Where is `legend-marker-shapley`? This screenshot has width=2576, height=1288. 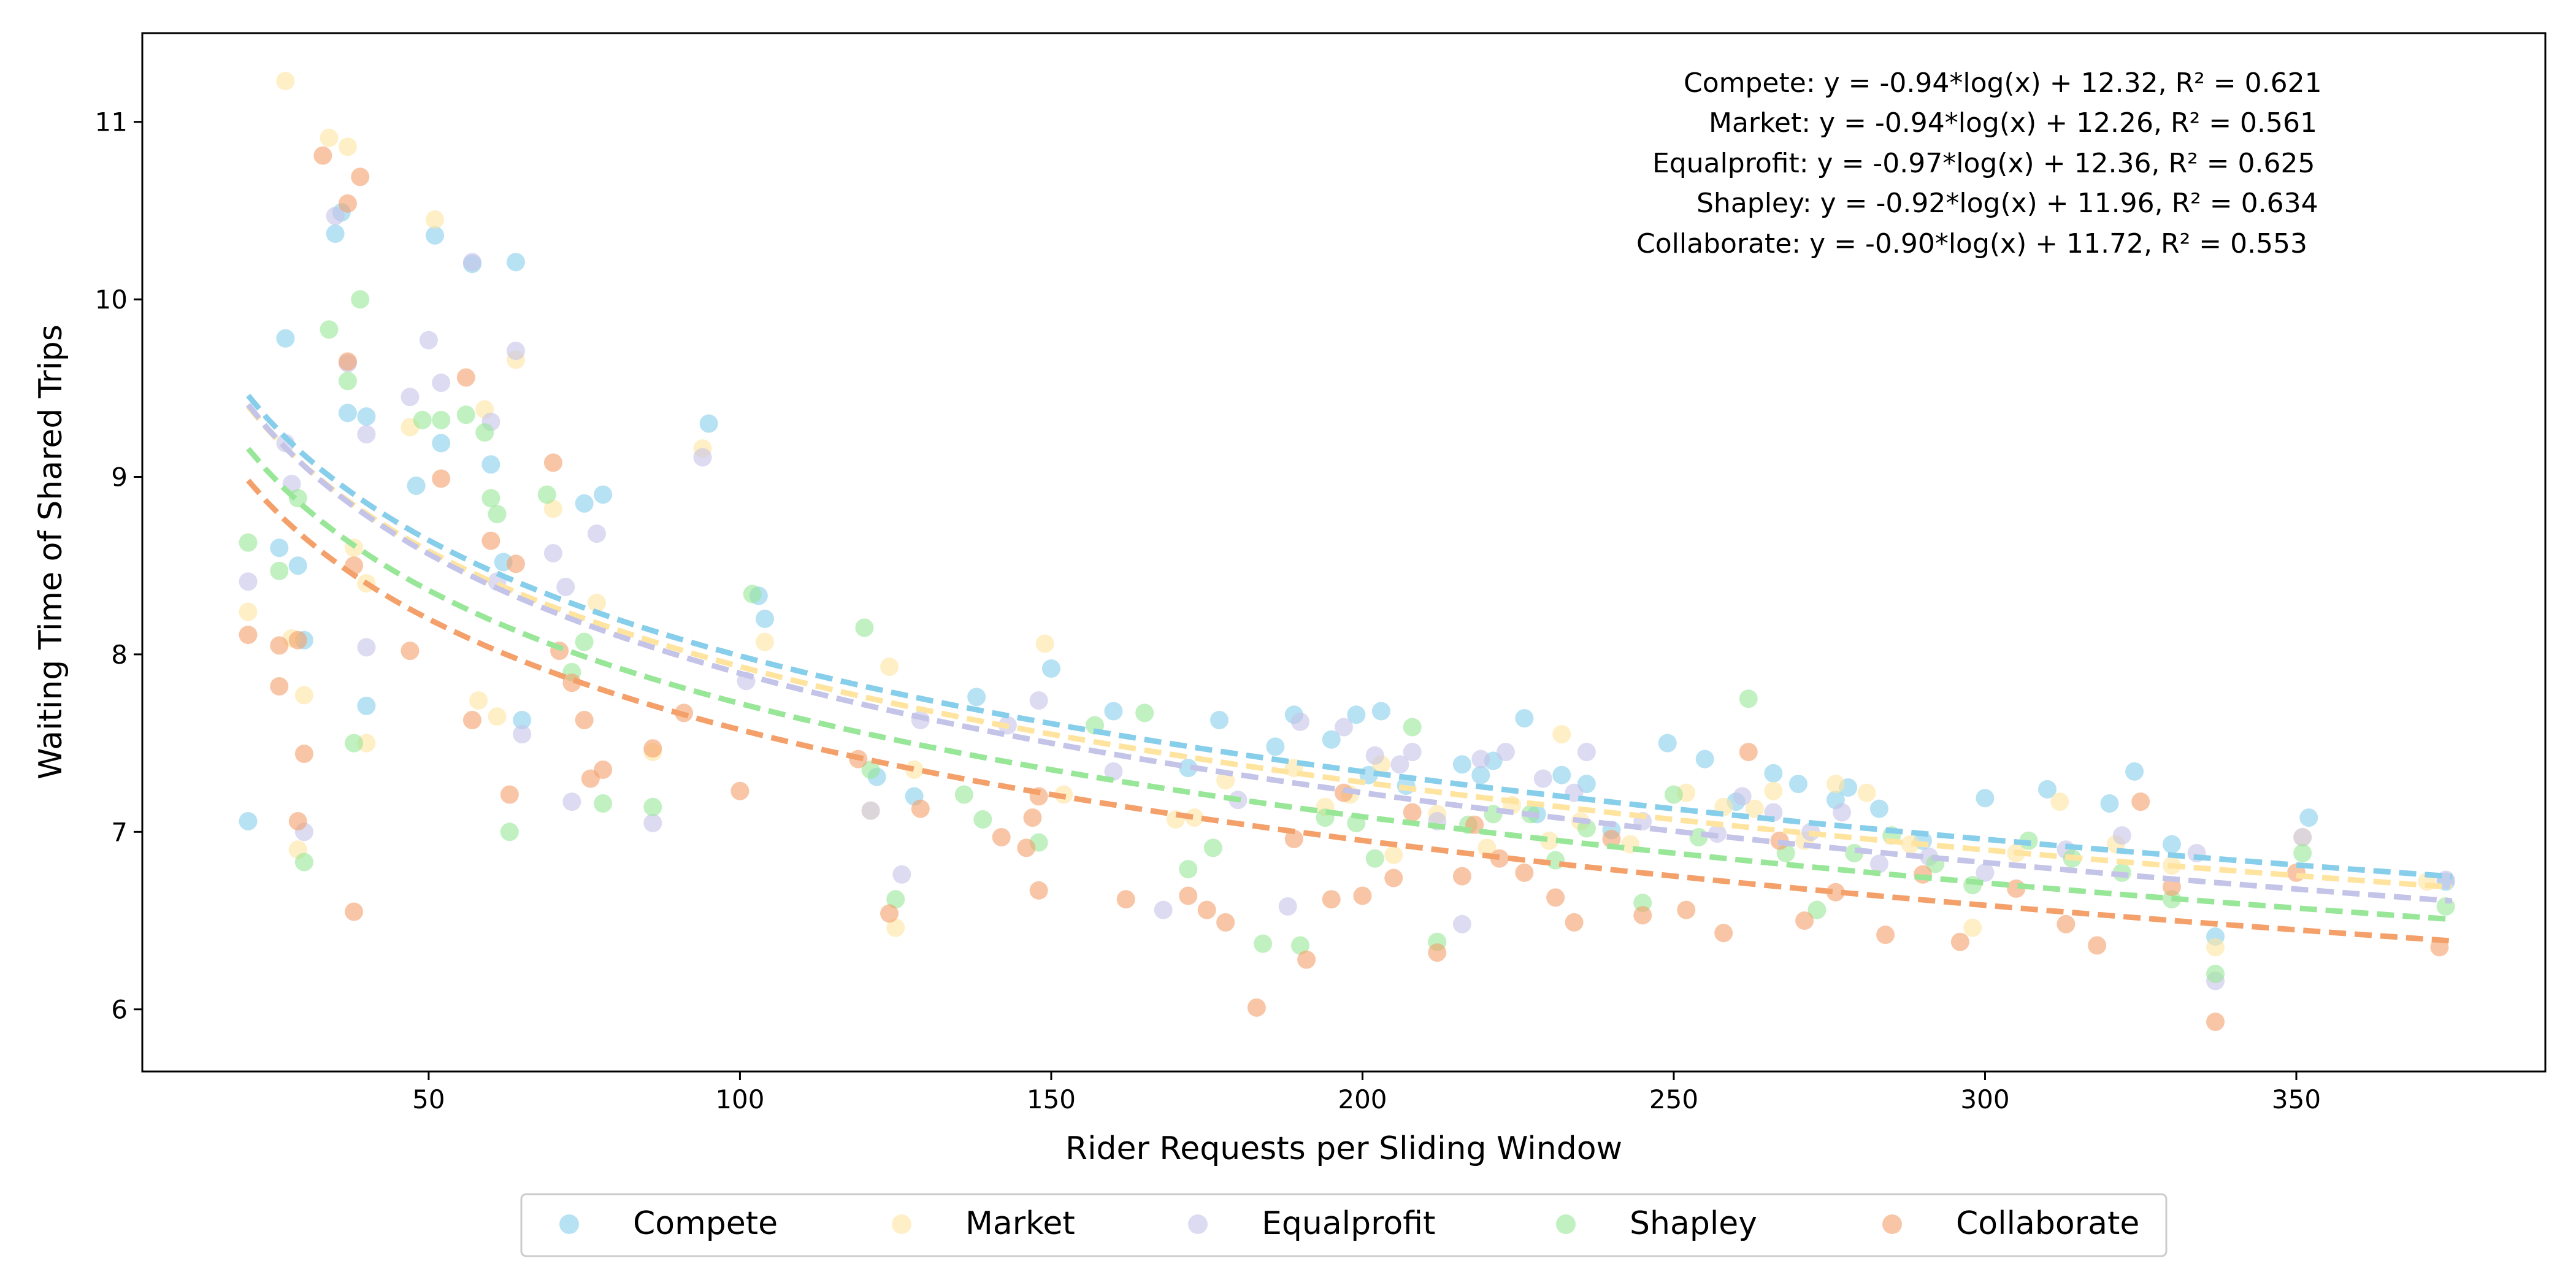
legend-marker-shapley is located at coordinates (1566, 1224).